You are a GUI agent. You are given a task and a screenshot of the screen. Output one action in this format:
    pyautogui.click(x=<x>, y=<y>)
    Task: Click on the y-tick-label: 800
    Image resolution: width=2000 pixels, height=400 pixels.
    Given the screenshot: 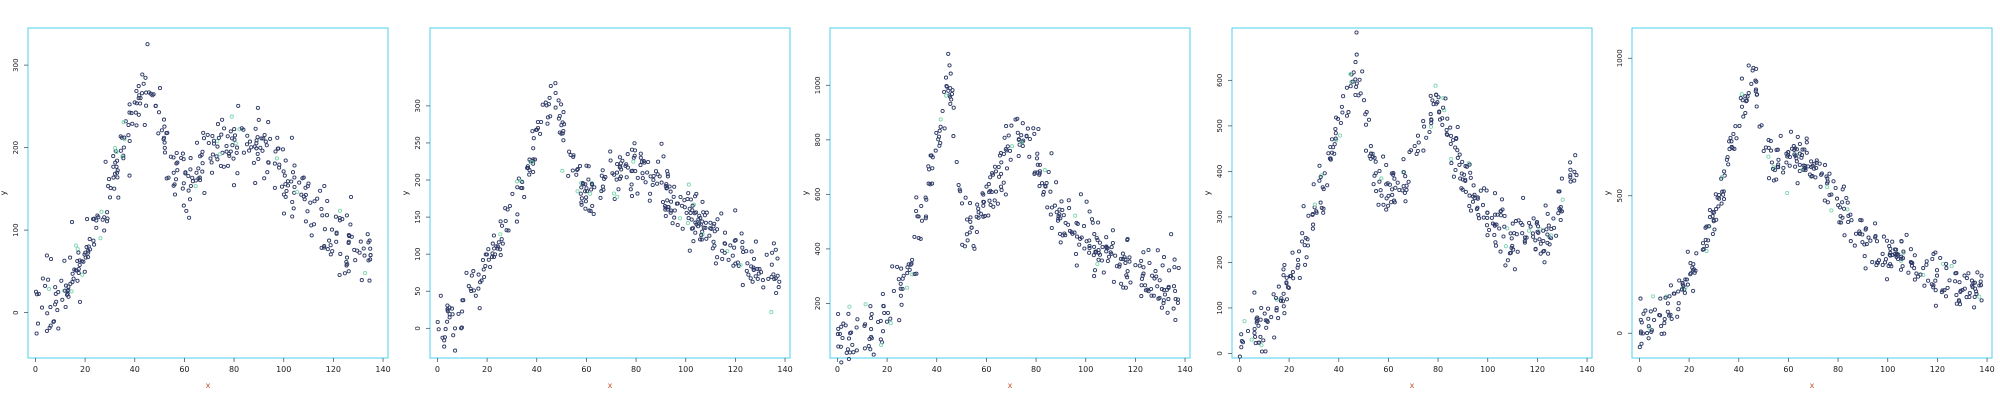 What is the action you would take?
    pyautogui.click(x=818, y=139)
    